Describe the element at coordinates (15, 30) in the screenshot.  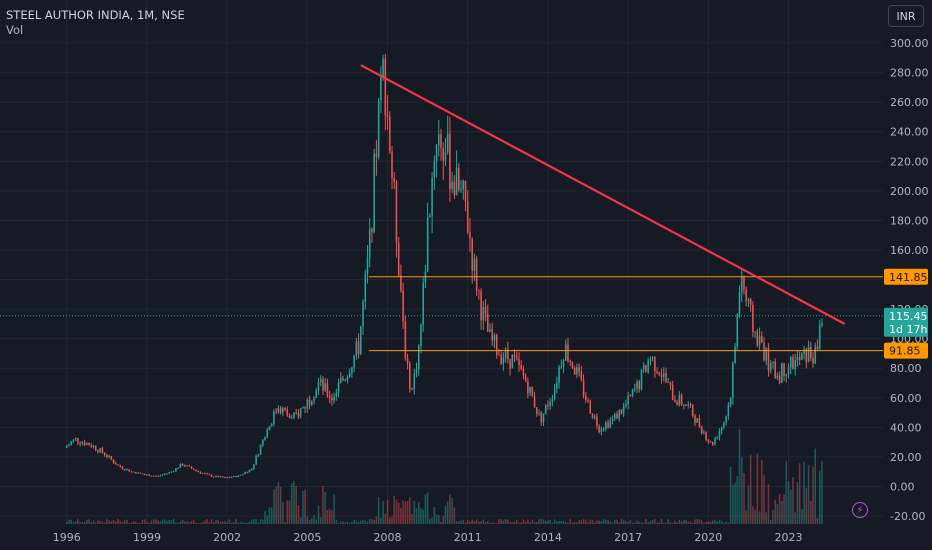
I see `volume-legend: Vol` at that location.